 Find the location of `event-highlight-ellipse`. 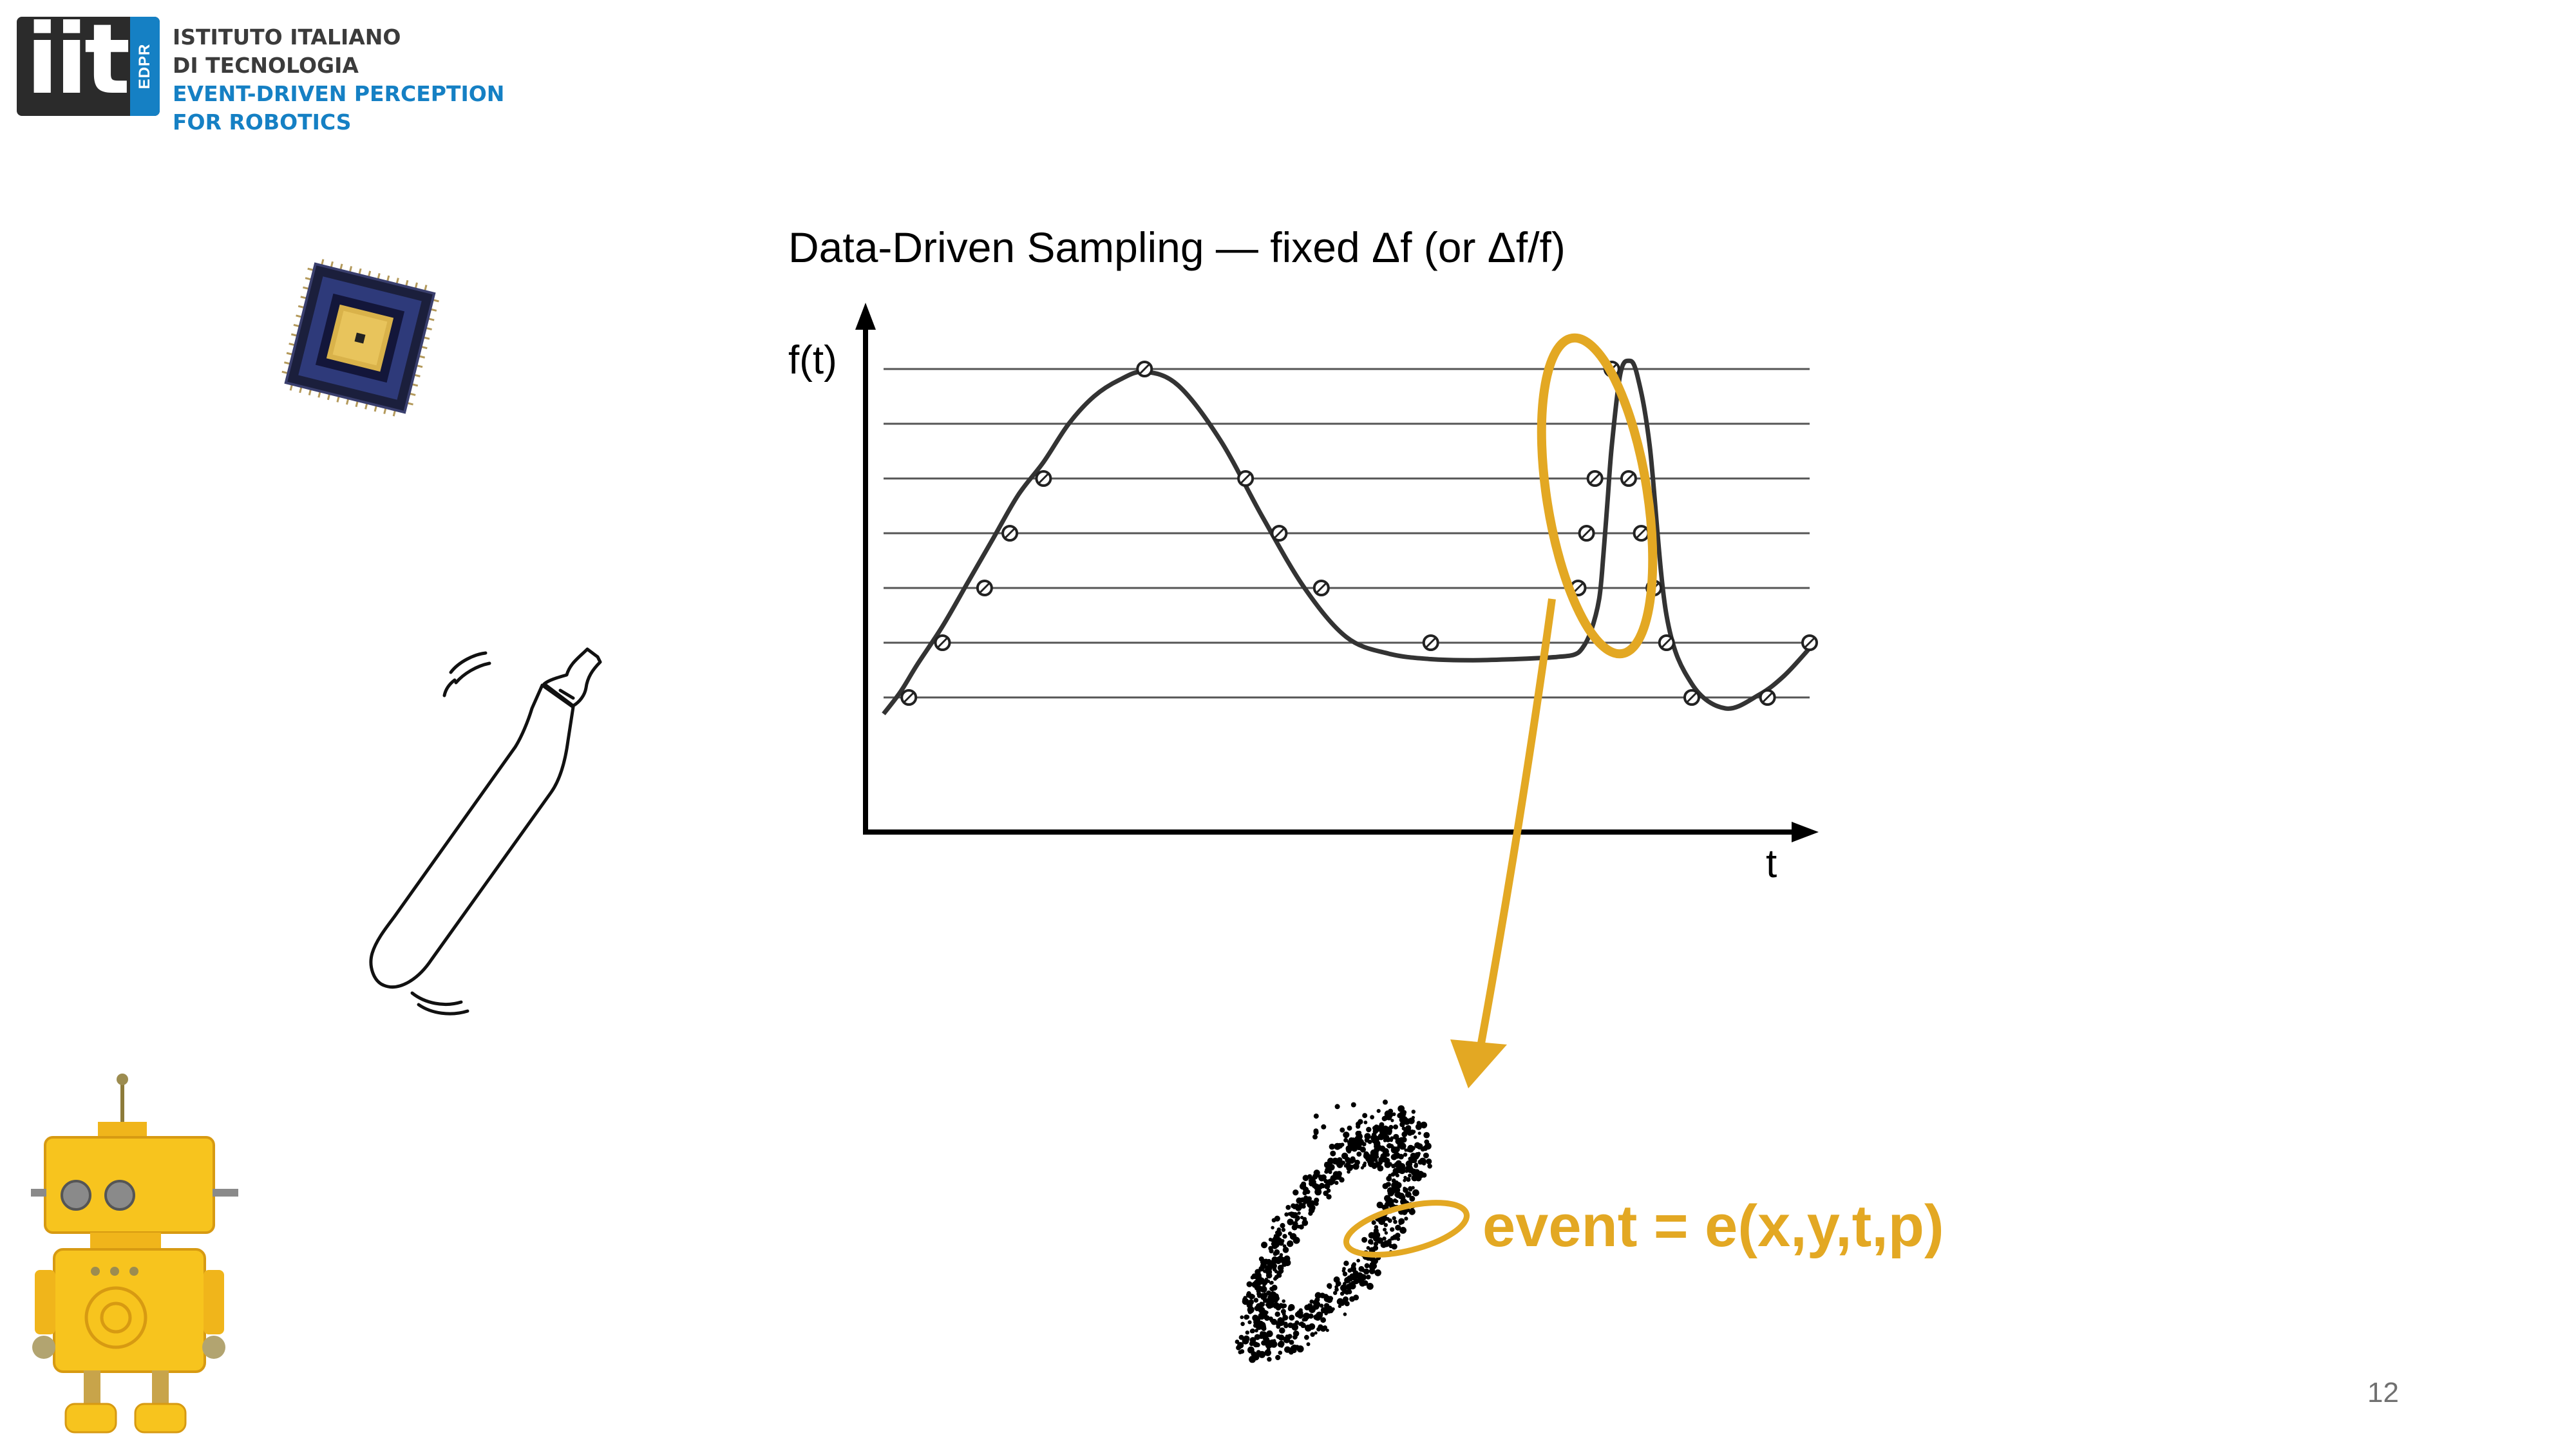

event-highlight-ellipse is located at coordinates (1407, 1229).